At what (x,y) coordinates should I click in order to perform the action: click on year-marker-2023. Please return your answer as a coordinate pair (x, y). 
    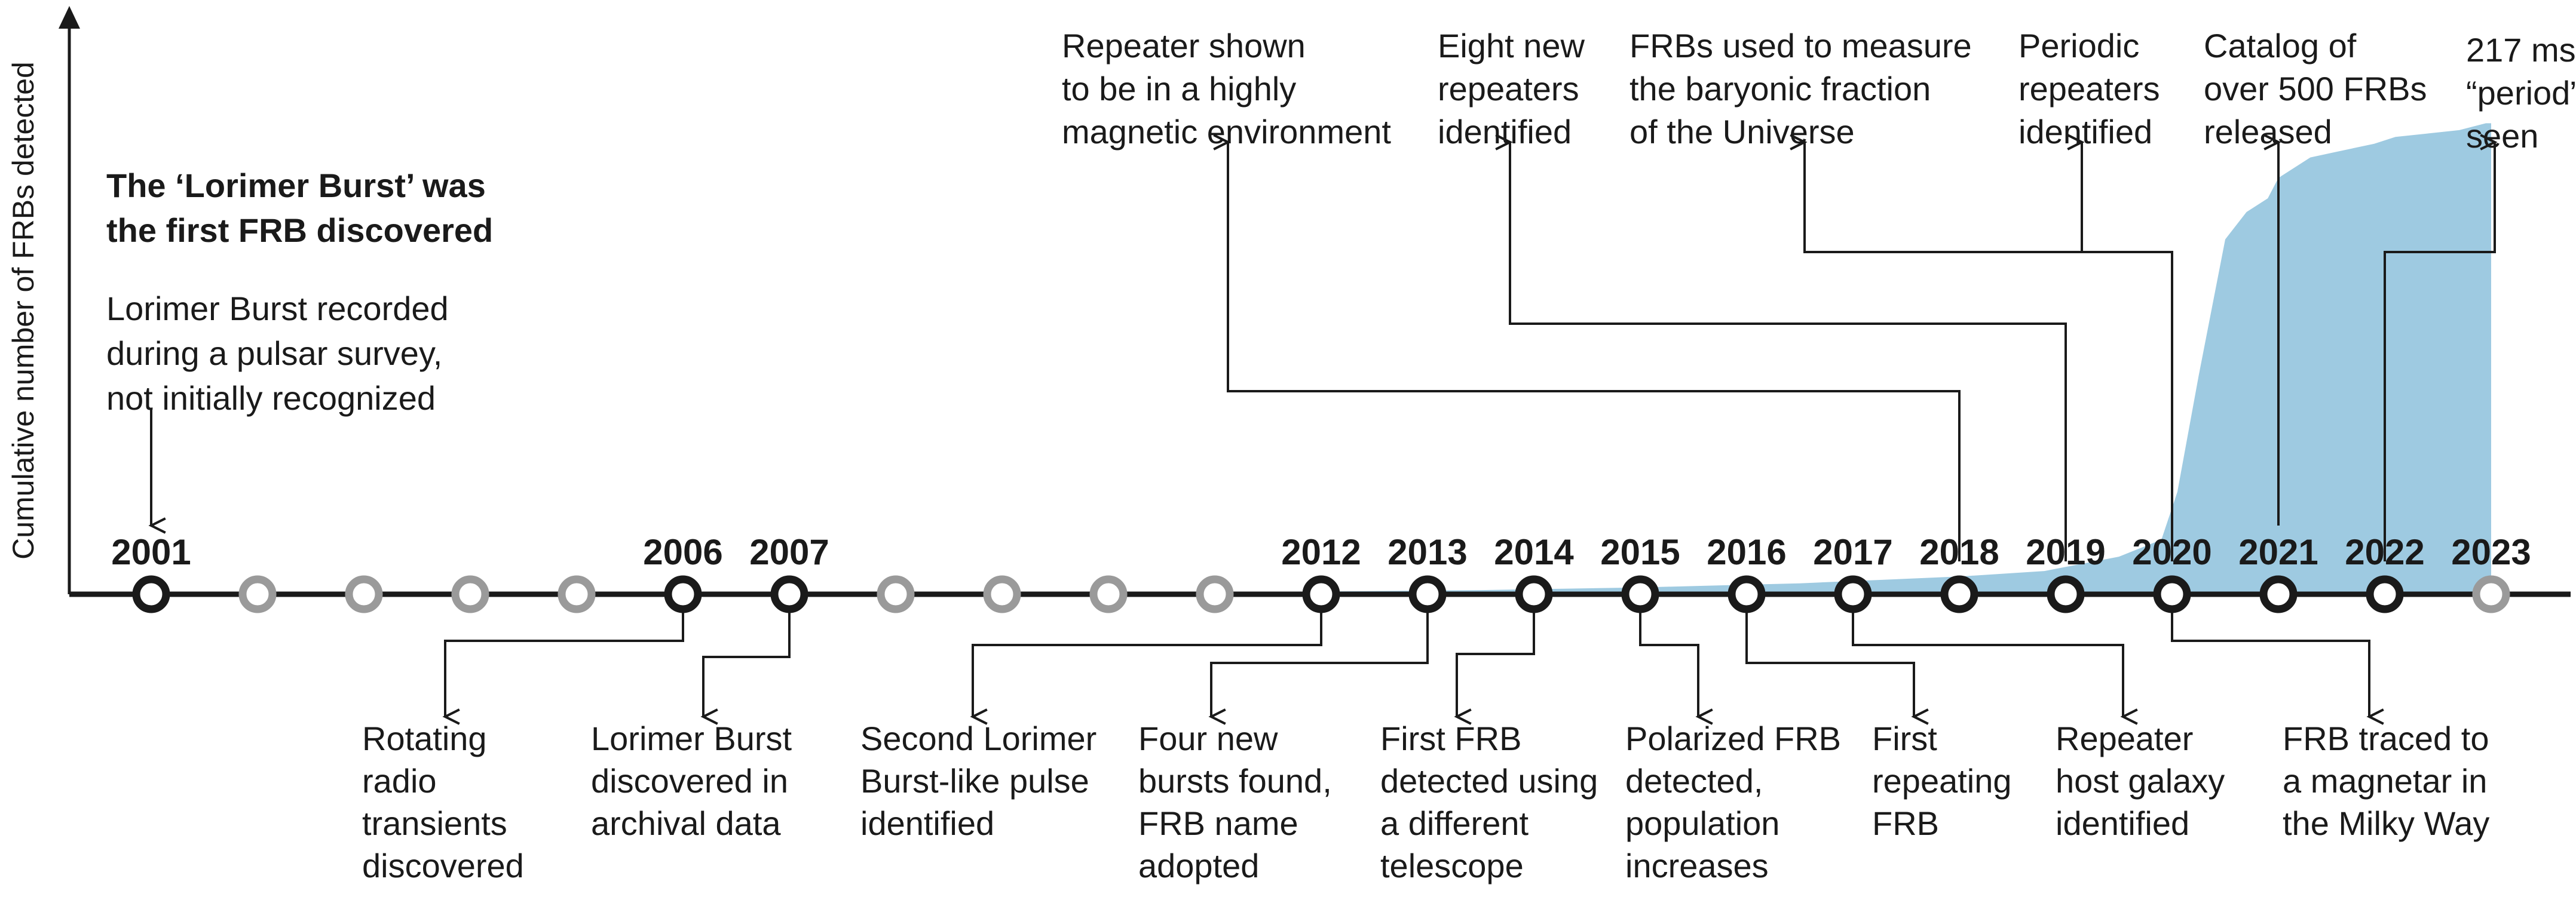
    Looking at the image, I should click on (2491, 594).